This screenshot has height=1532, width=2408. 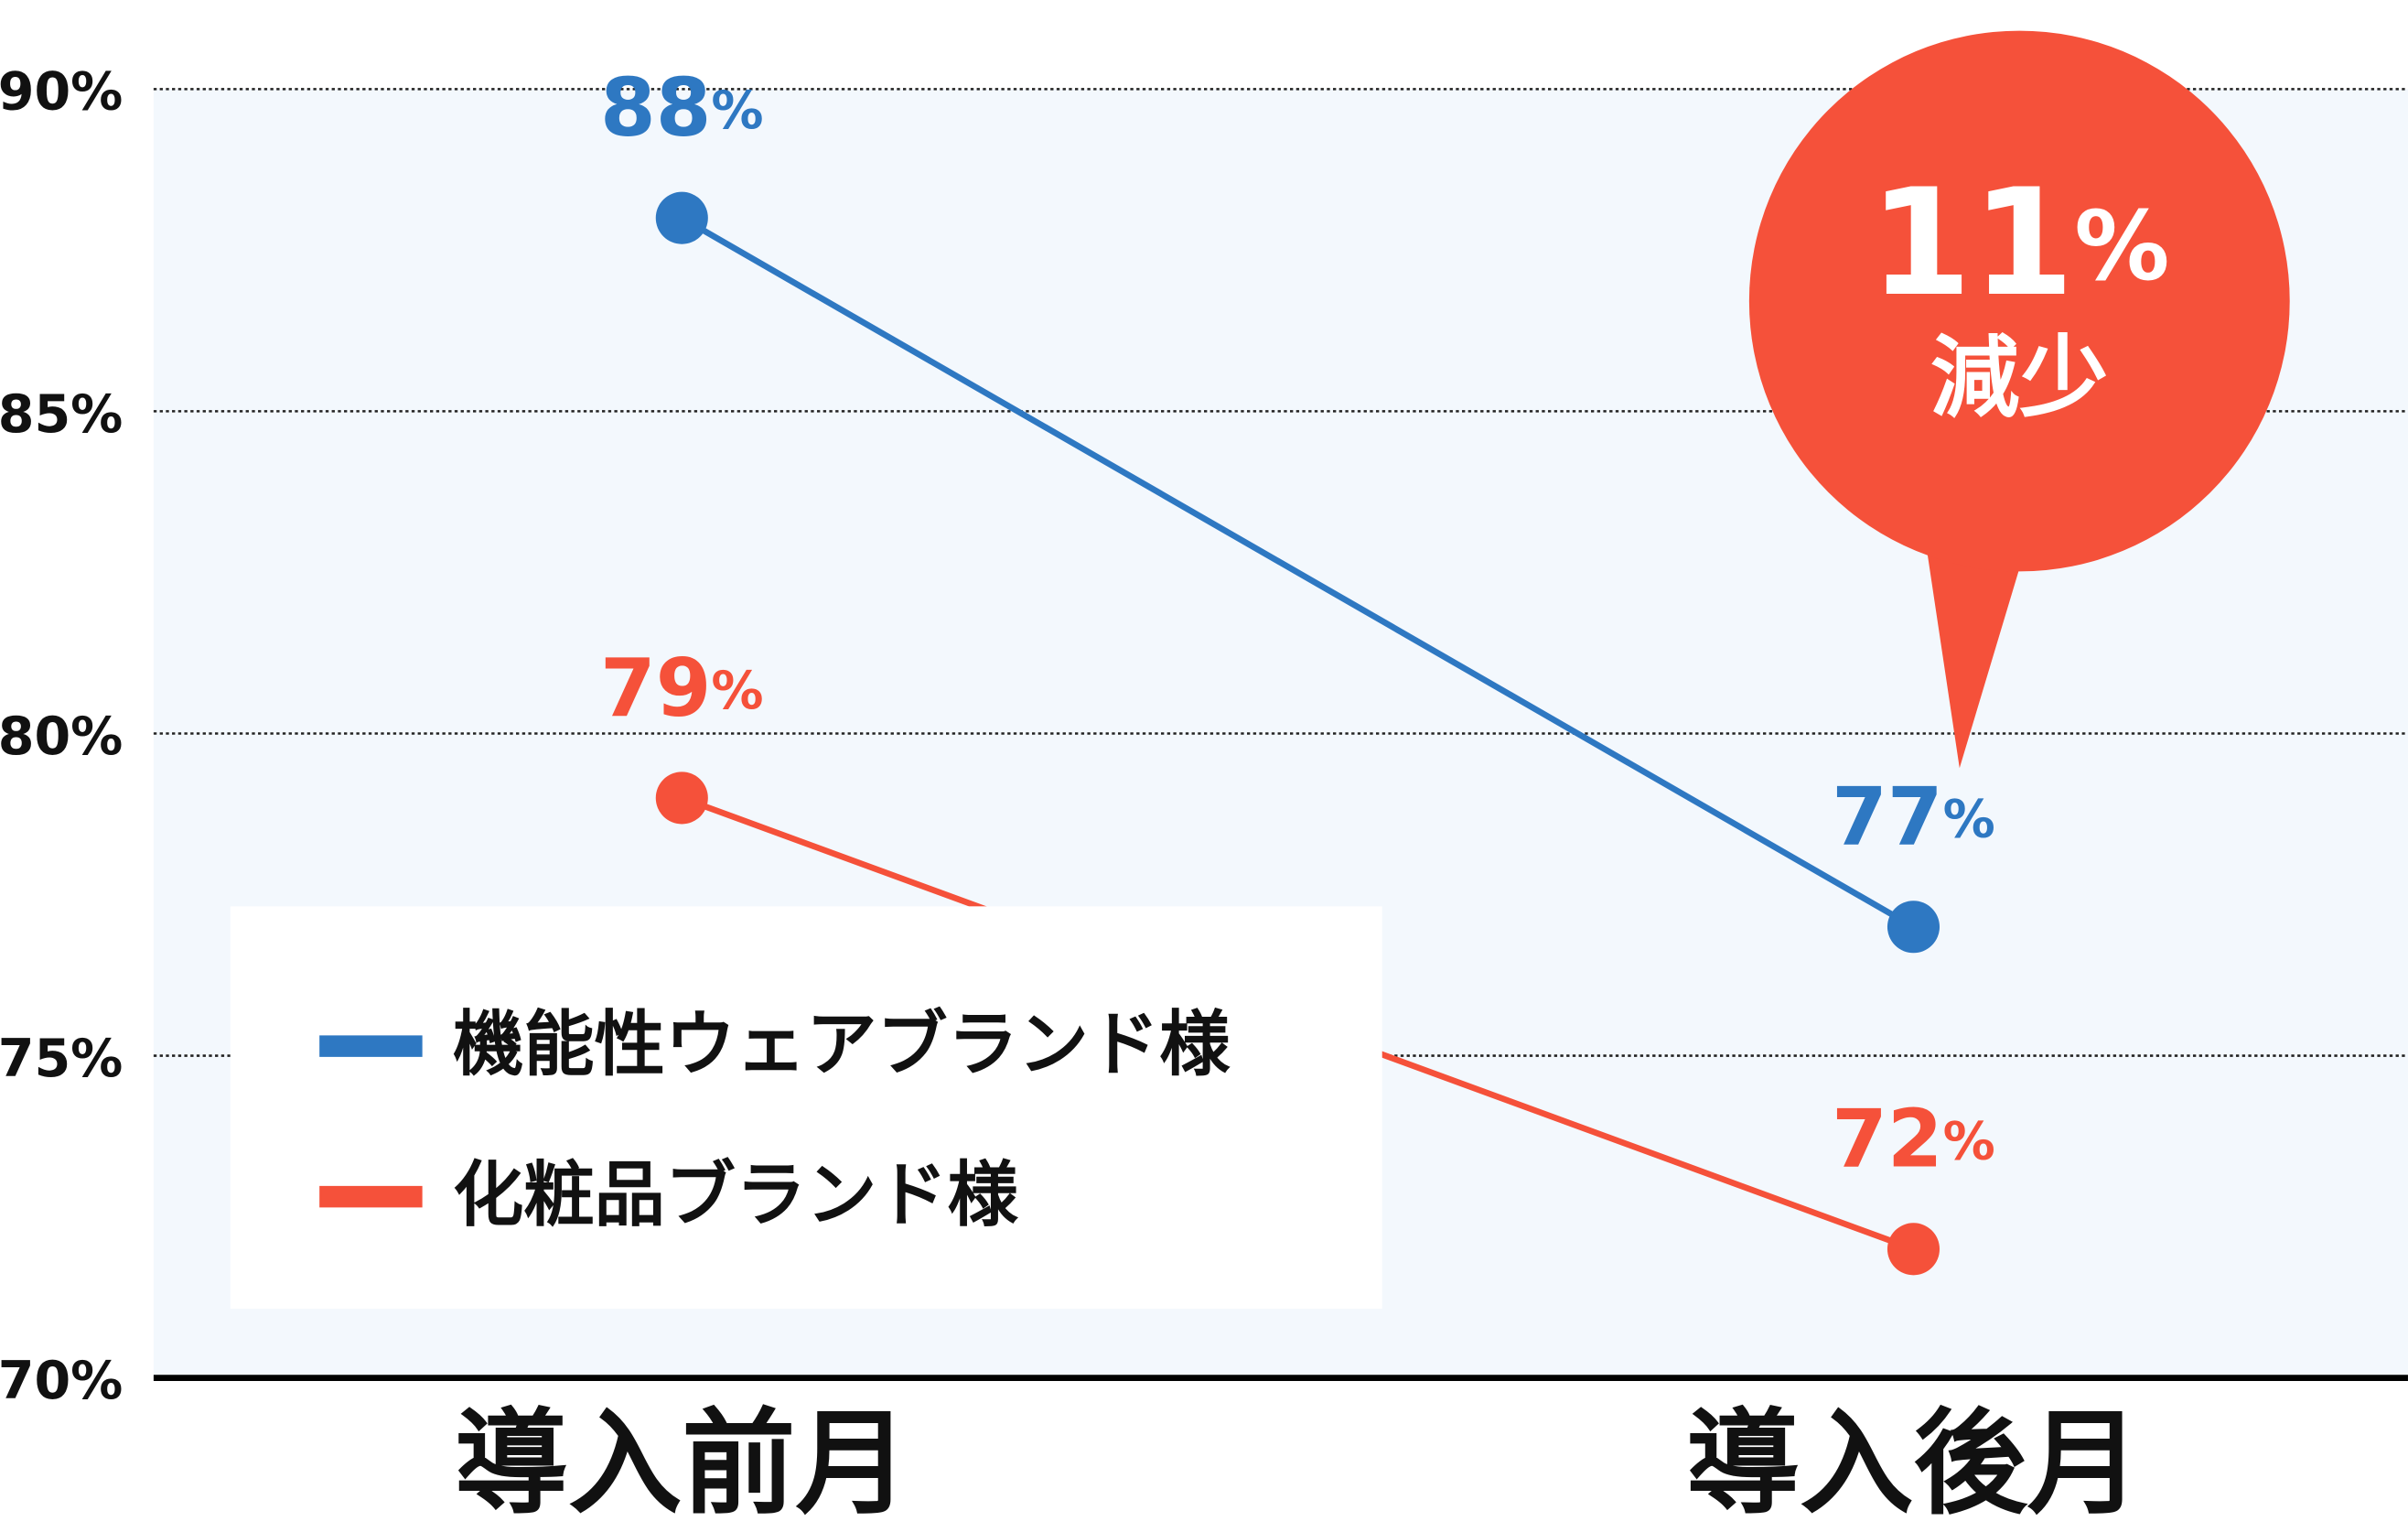 What do you see at coordinates (842, 1044) in the screenshot?
I see `legend-label: 機能性ウェアブランド様` at bounding box center [842, 1044].